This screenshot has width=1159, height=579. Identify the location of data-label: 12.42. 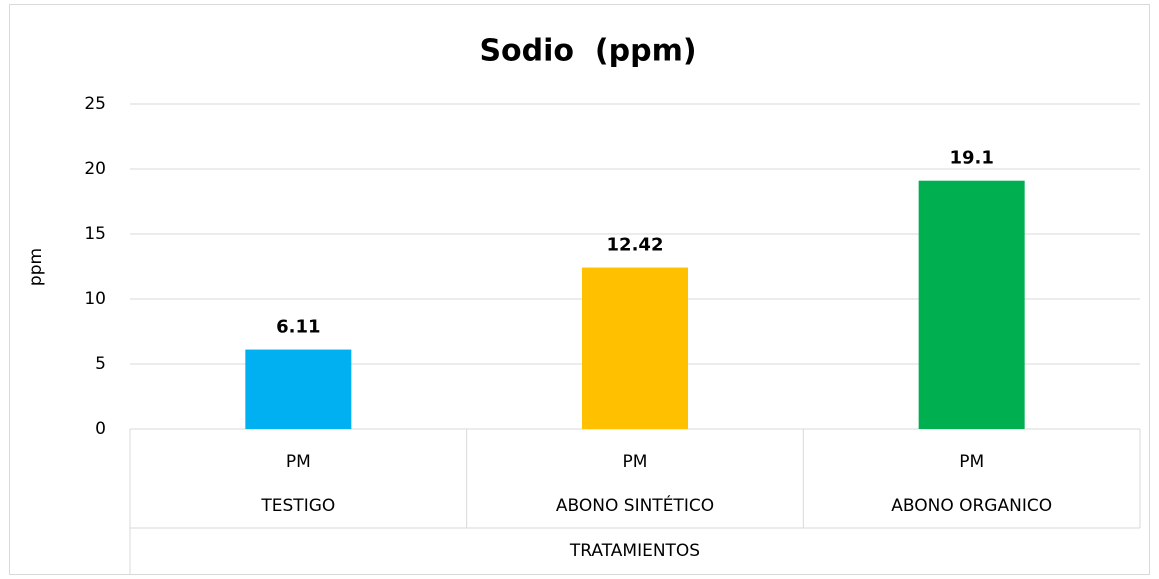
(635, 245).